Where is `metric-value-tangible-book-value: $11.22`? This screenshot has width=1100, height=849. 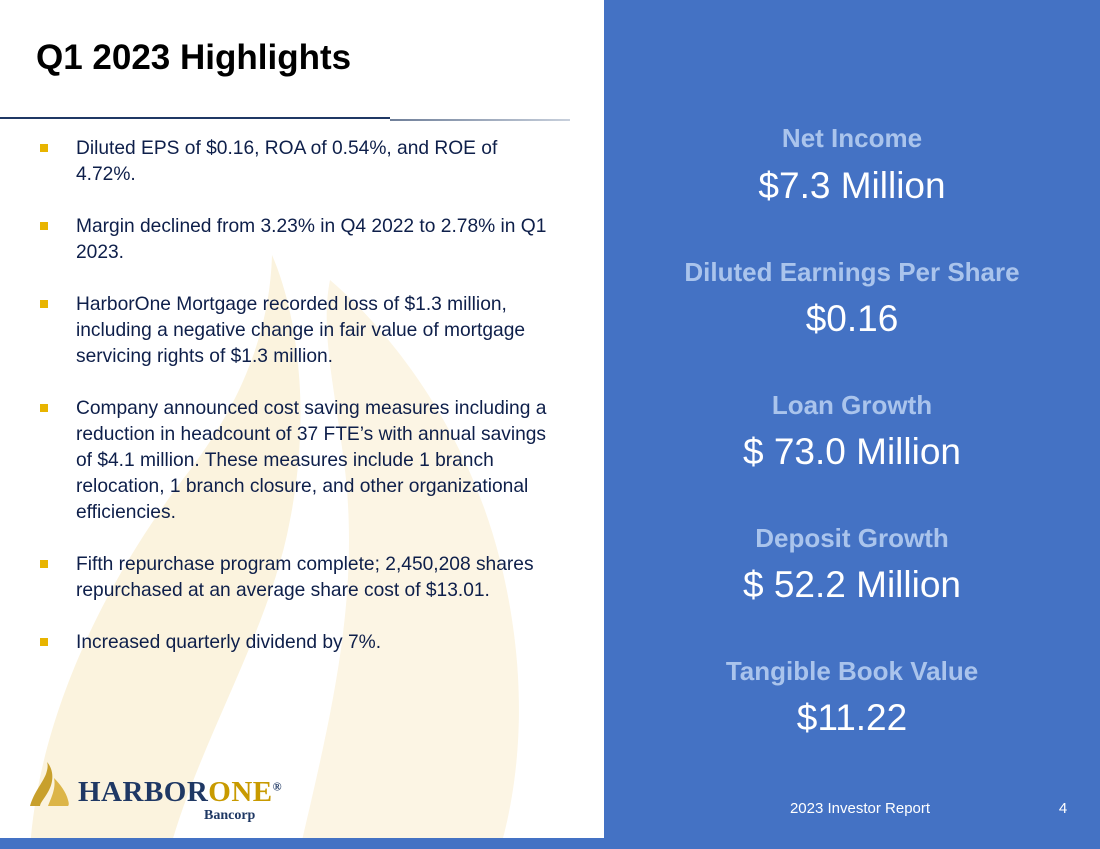
metric-value-tangible-book-value: $11.22 is located at coordinates (852, 717).